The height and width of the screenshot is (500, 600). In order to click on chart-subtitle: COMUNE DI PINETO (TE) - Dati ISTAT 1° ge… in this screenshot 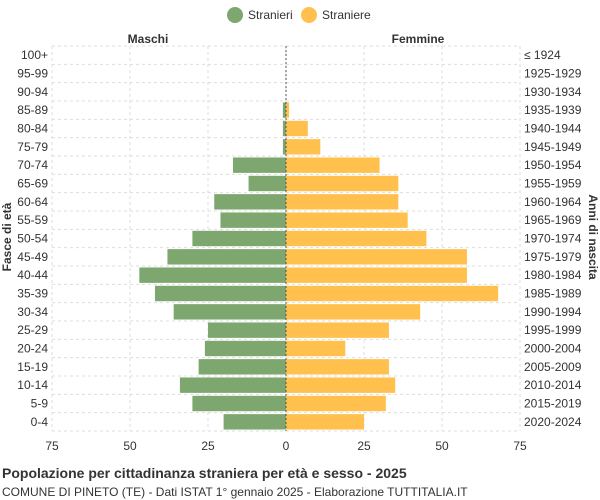, I will do `click(235, 492)`.